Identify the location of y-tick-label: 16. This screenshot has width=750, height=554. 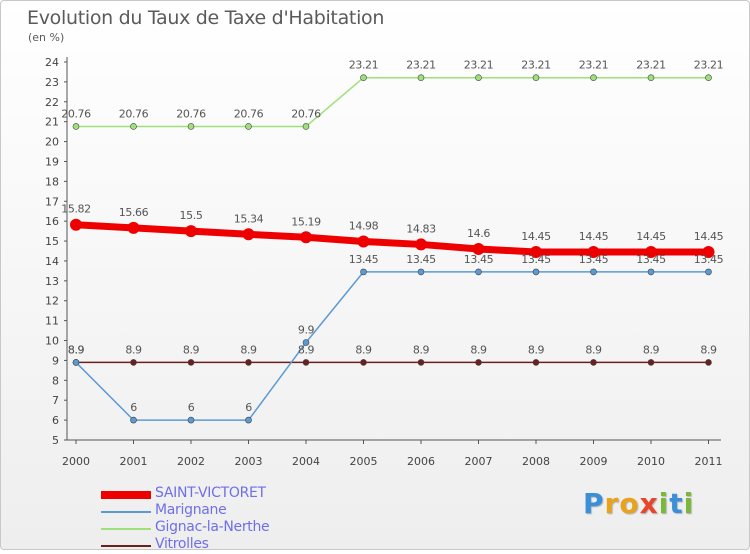
(52, 221).